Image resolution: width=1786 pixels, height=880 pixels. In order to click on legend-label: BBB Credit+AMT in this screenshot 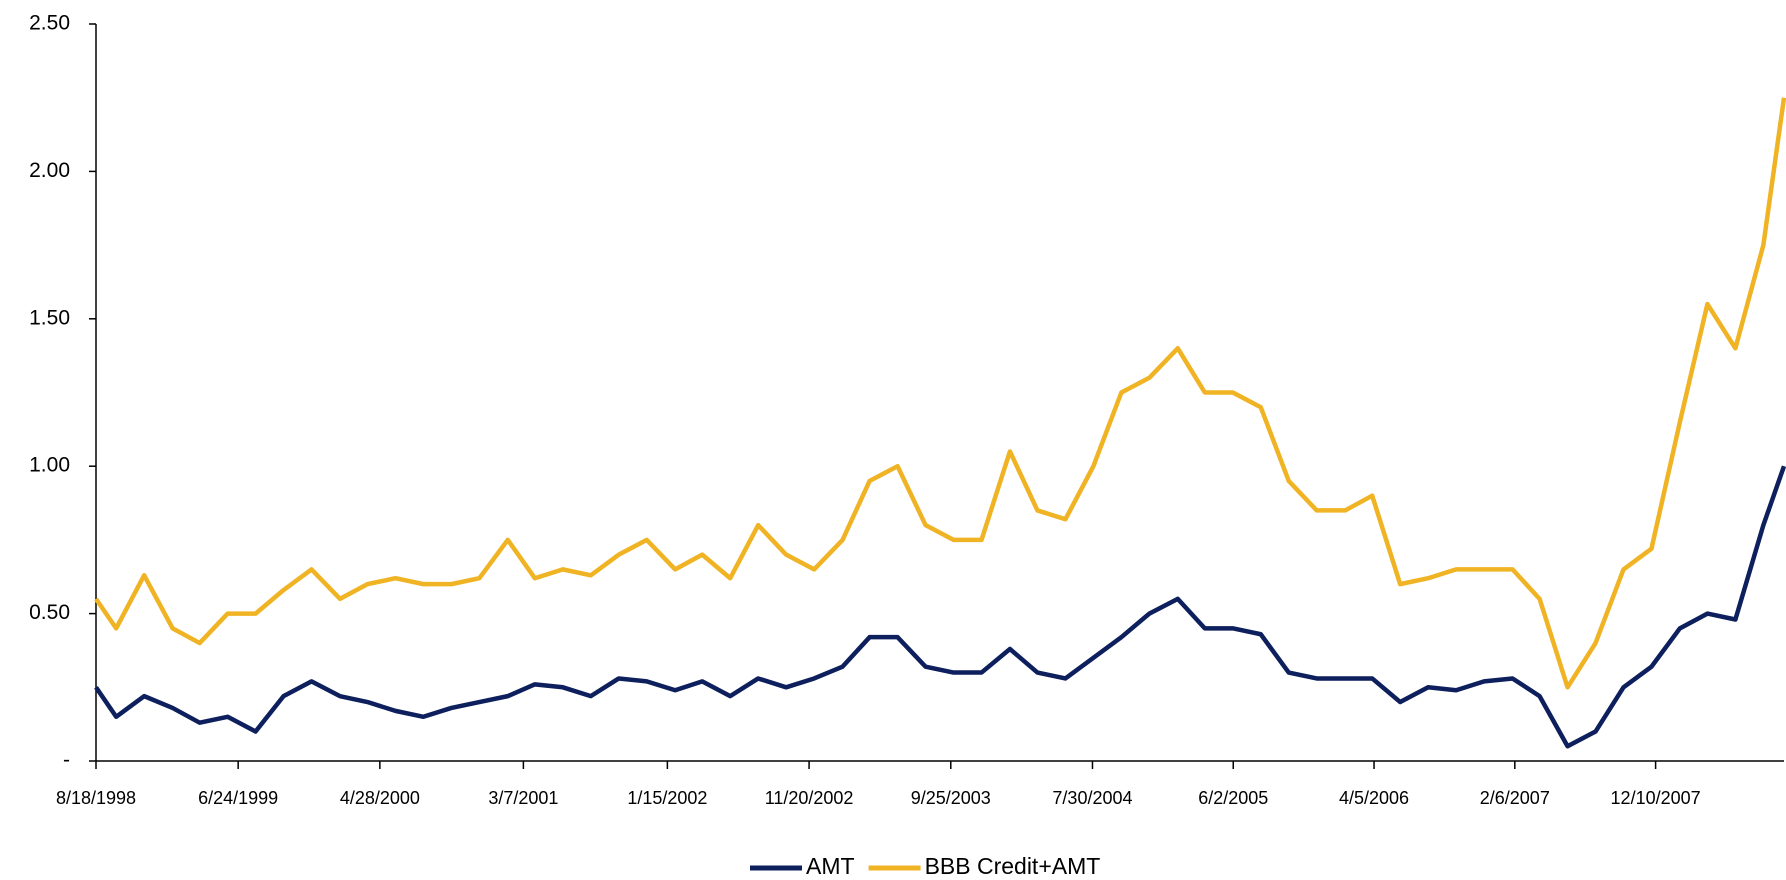, I will do `click(1013, 866)`.